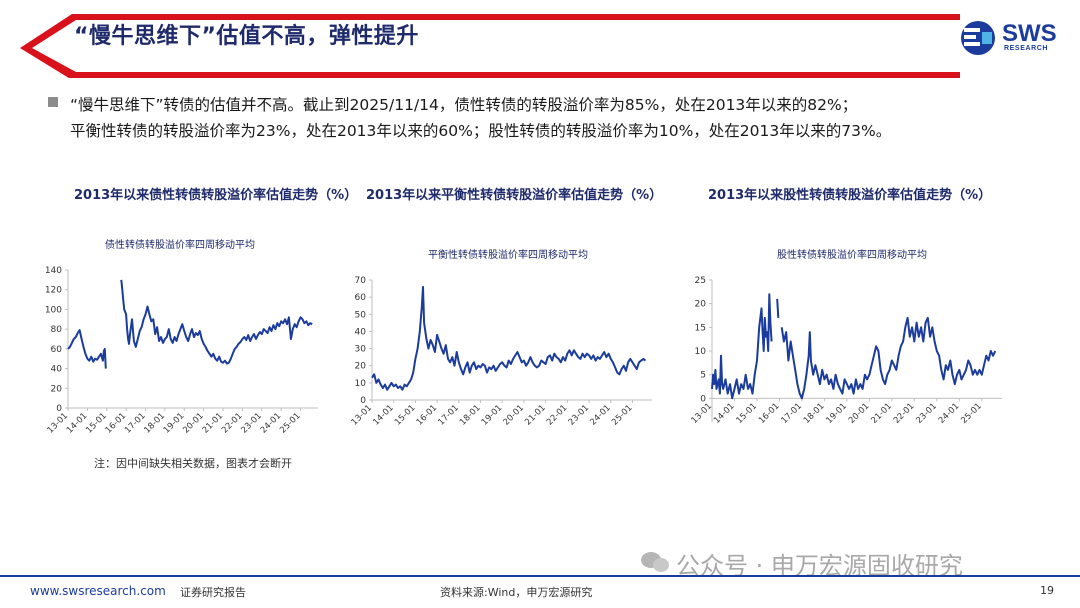  I want to click on footer-source: 资料来源:Wind，申万宏源研究, so click(516, 592).